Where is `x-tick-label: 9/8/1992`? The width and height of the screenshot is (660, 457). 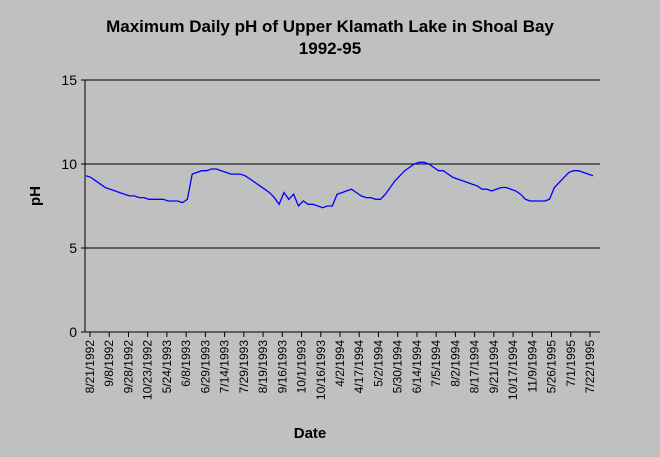
x-tick-label: 9/8/1992 is located at coordinates (109, 363).